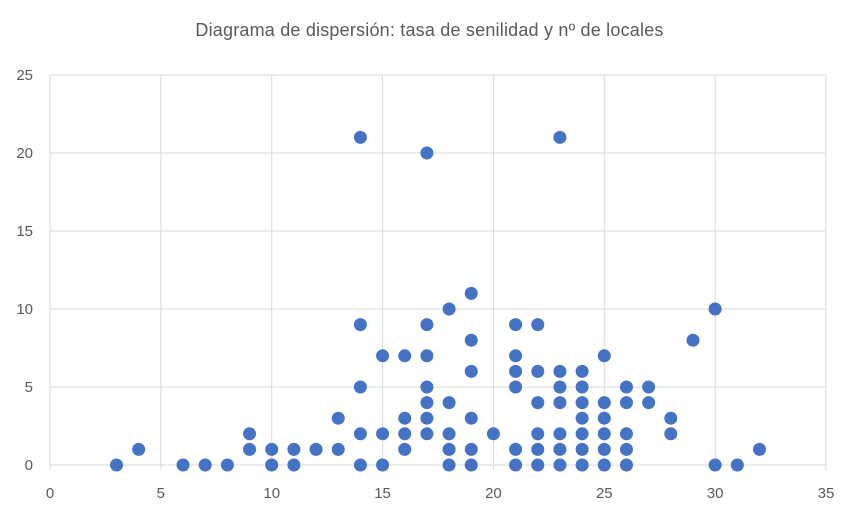 The width and height of the screenshot is (859, 515). Describe the element at coordinates (24, 75) in the screenshot. I see `y-tick-label: 25` at that location.